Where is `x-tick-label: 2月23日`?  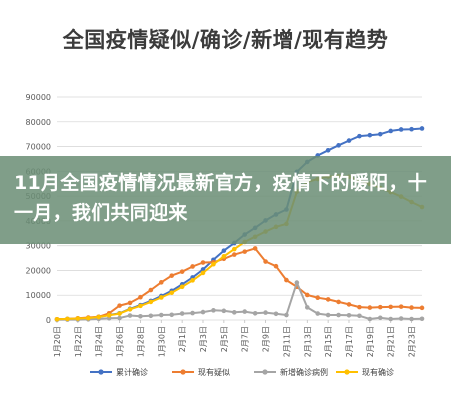 x-tick-label: 2月23日 is located at coordinates (412, 341).